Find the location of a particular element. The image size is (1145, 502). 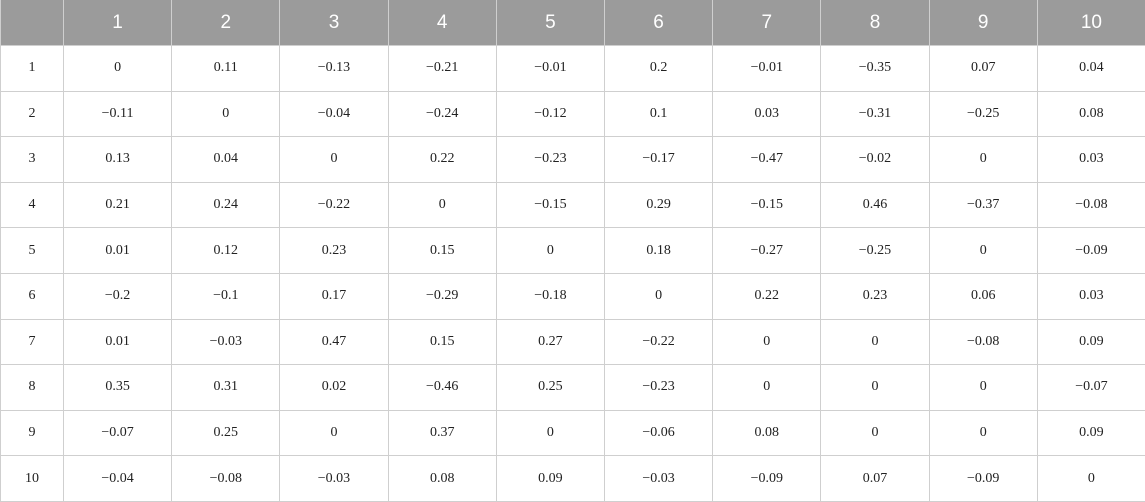

column-header: 4 is located at coordinates (442, 22).